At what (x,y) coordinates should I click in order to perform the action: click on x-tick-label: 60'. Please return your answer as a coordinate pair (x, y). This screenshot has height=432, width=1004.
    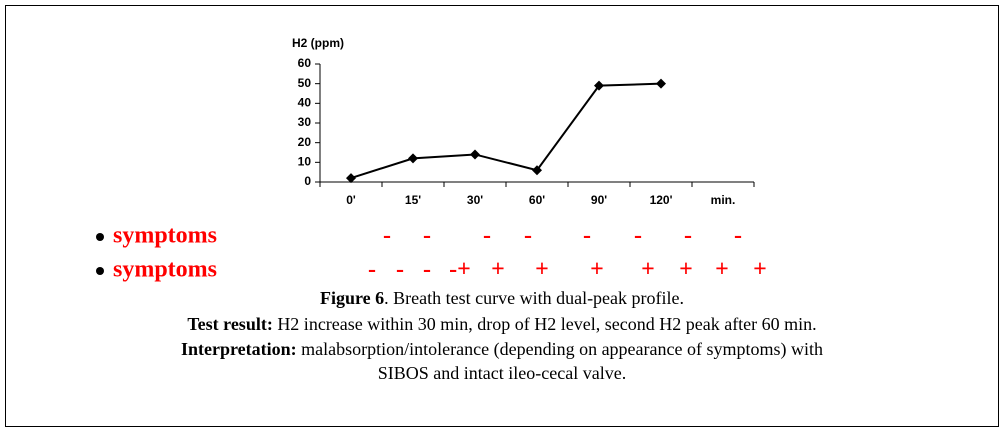
    Looking at the image, I should click on (537, 200).